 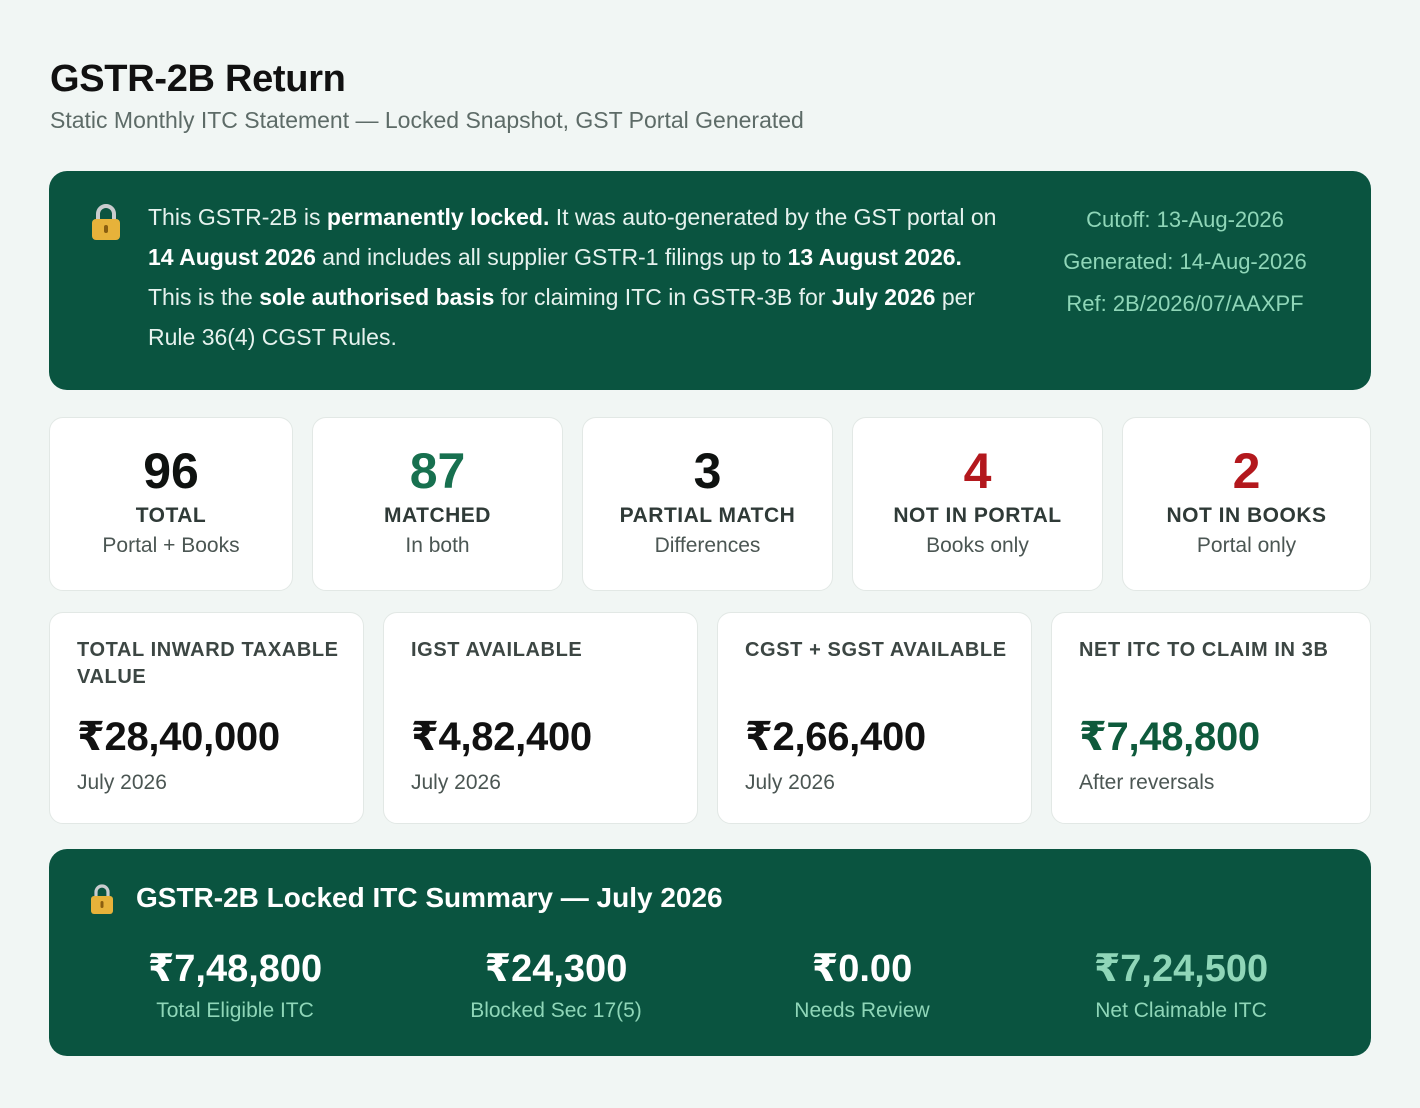 What do you see at coordinates (437, 545) in the screenshot?
I see `count-sublabel: In both` at bounding box center [437, 545].